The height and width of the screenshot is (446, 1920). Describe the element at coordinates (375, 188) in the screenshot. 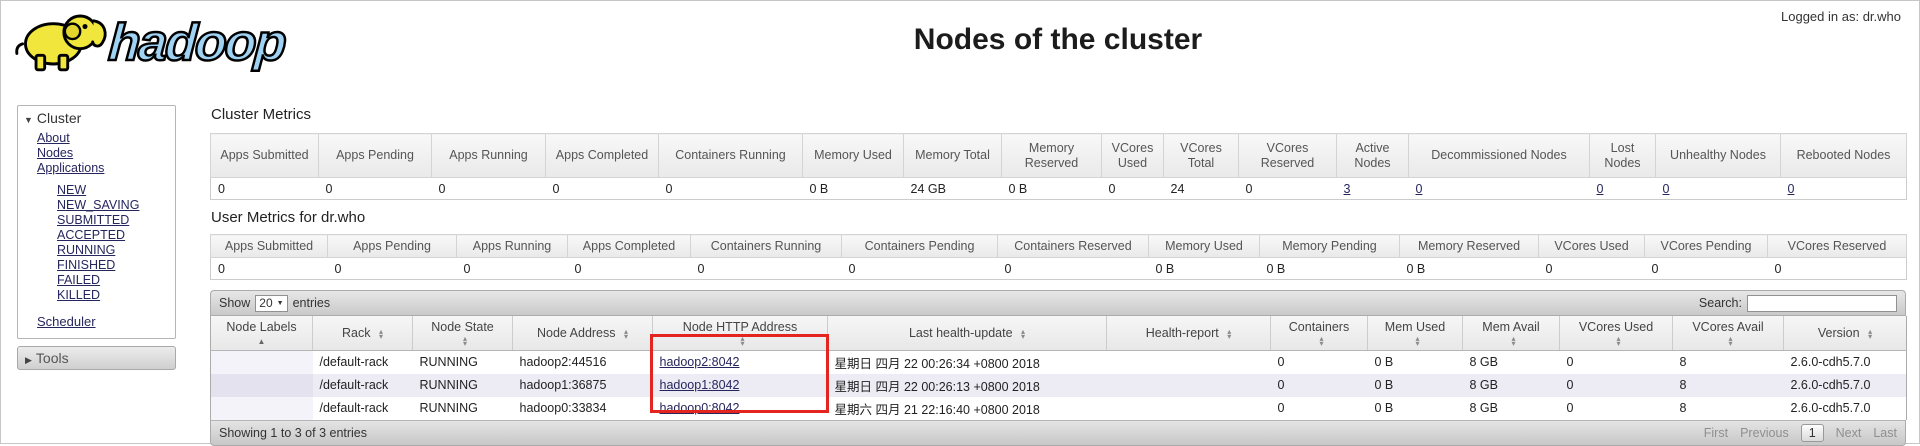

I see `cluster-metrics-value-1: 0` at that location.